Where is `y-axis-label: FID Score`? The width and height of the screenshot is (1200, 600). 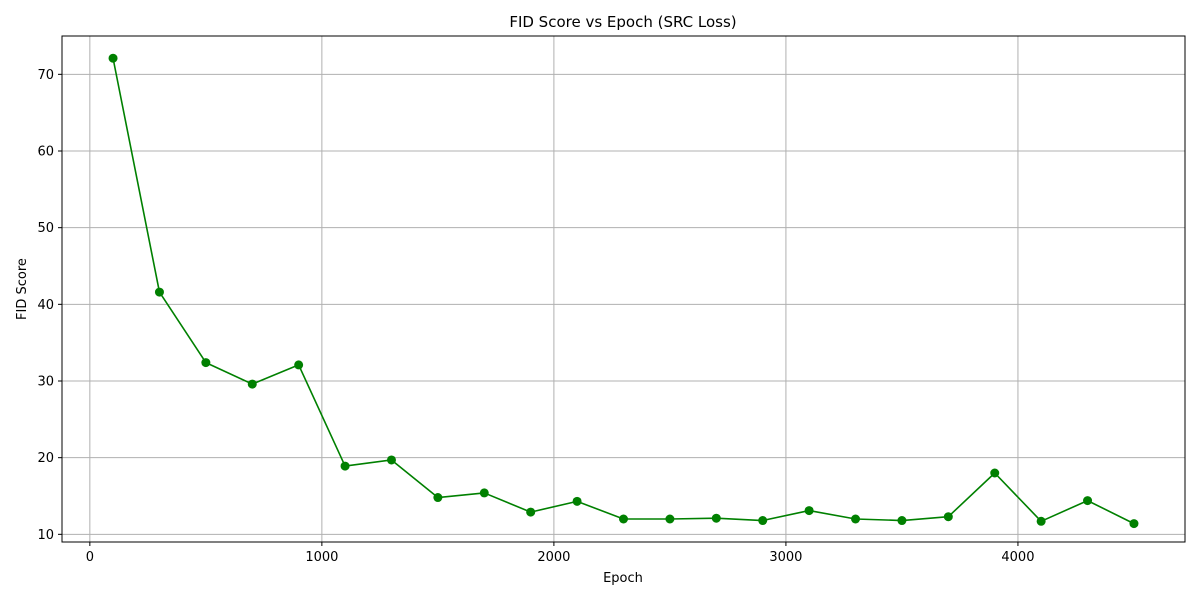 y-axis-label: FID Score is located at coordinates (22, 289).